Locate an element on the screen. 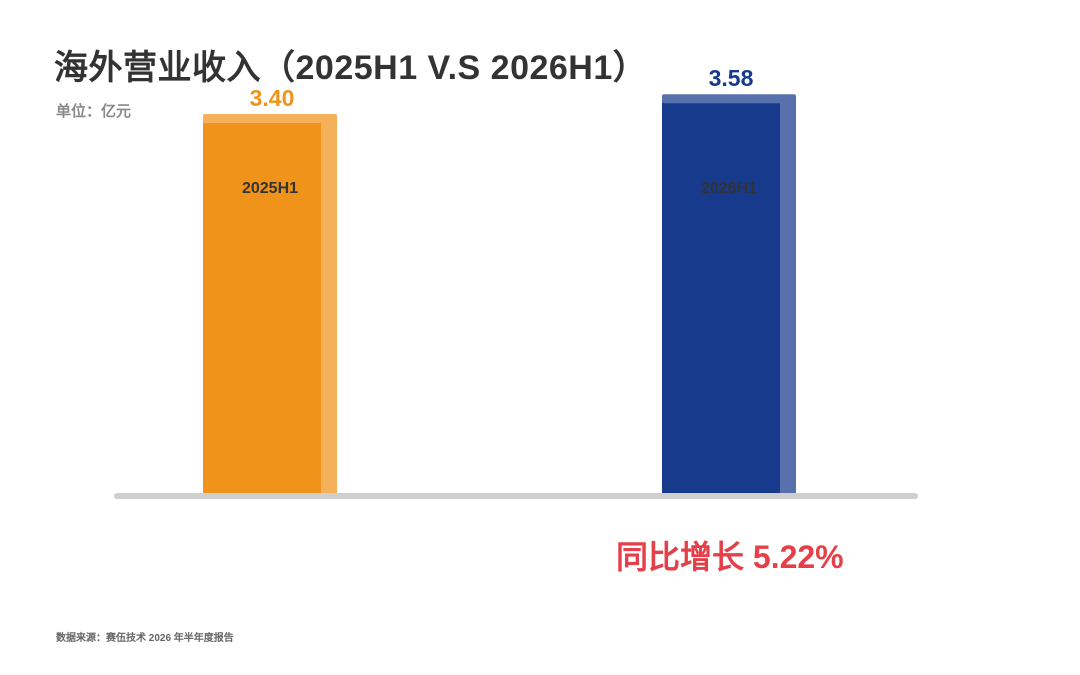 This screenshot has width=1080, height=675. bar-2026H1 is located at coordinates (721, 298).